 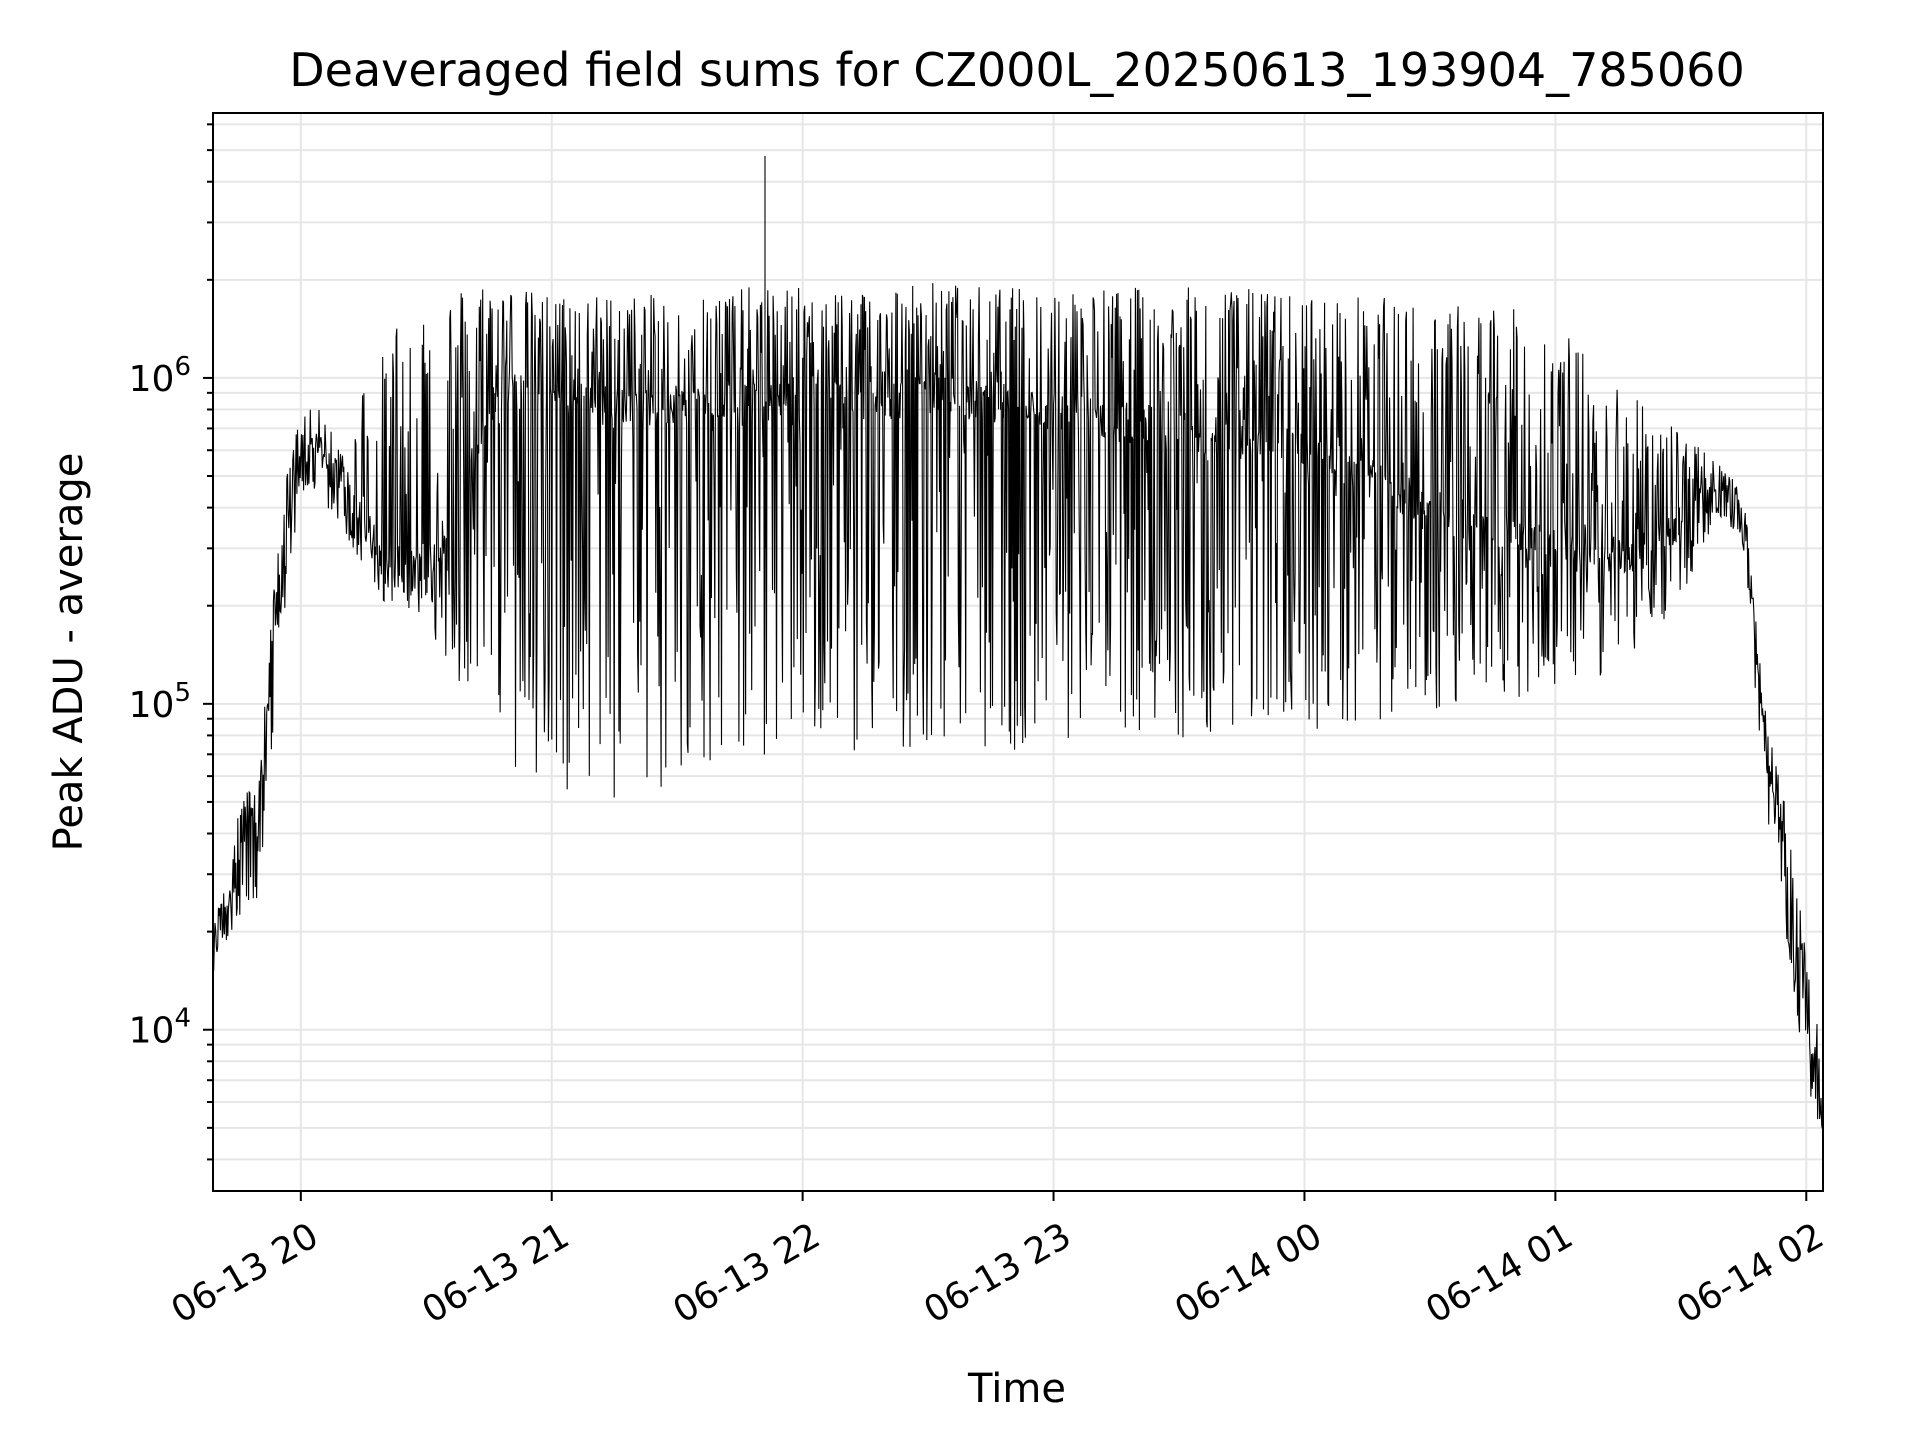 What do you see at coordinates (160, 702) in the screenshot?
I see `y-tick-label: 10⁵` at bounding box center [160, 702].